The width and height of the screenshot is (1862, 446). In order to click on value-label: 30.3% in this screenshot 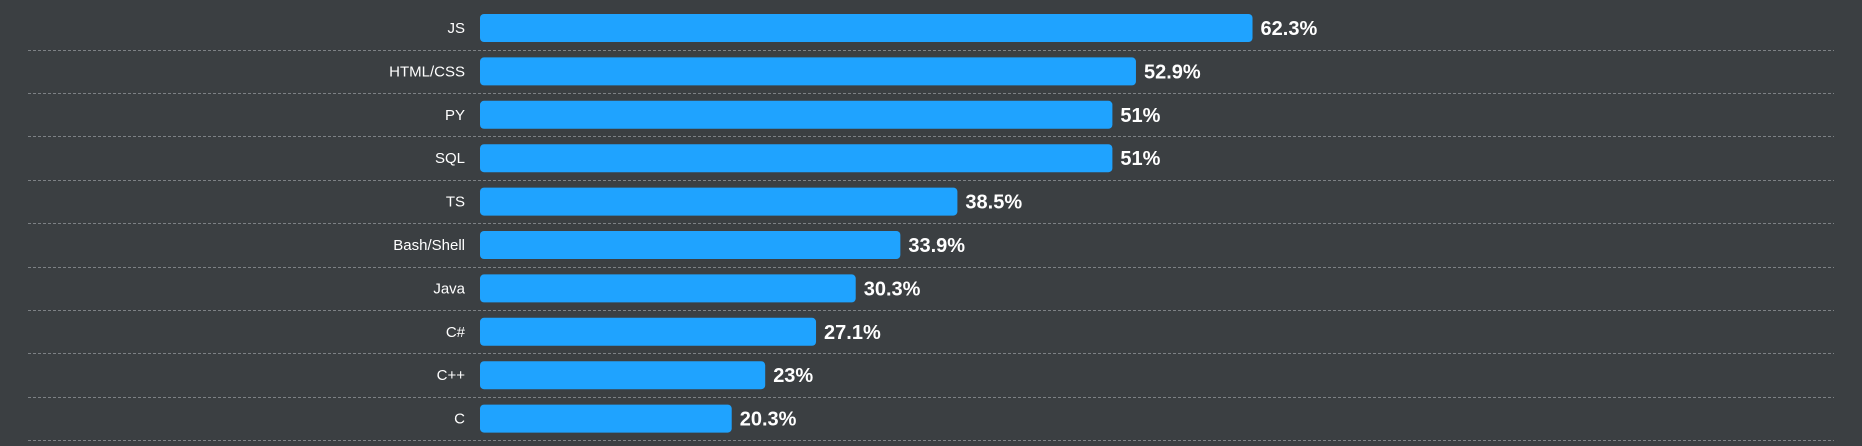, I will do `click(892, 289)`.